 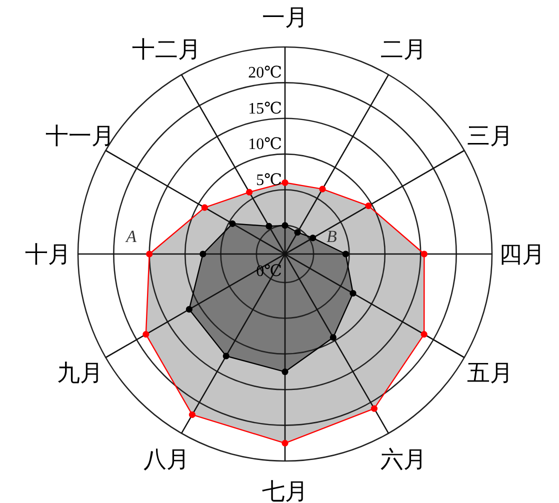 I want to click on spoke-label: 七月, so click(x=285, y=491).